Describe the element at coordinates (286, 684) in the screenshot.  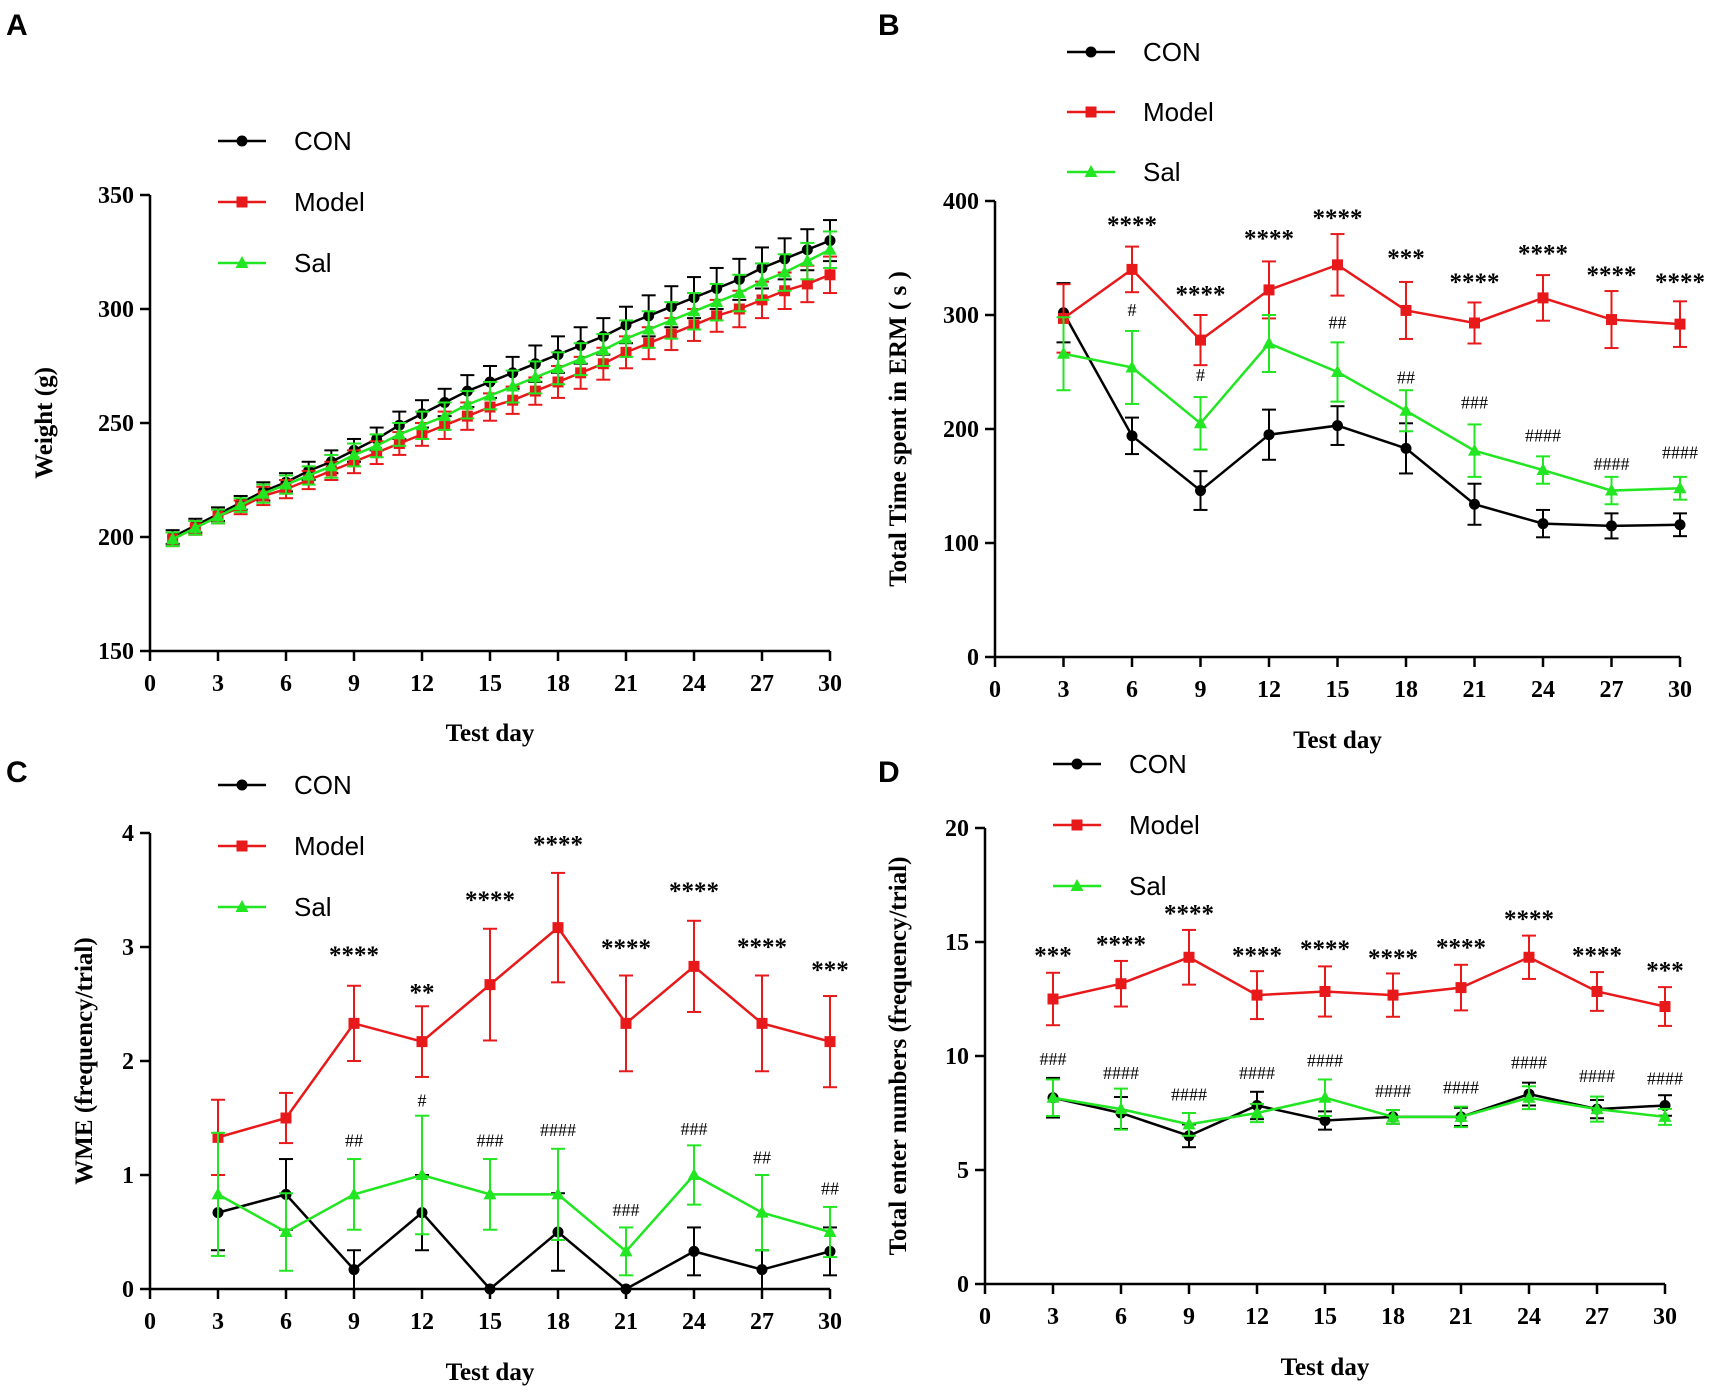
I see `x-tick-label: 6` at that location.